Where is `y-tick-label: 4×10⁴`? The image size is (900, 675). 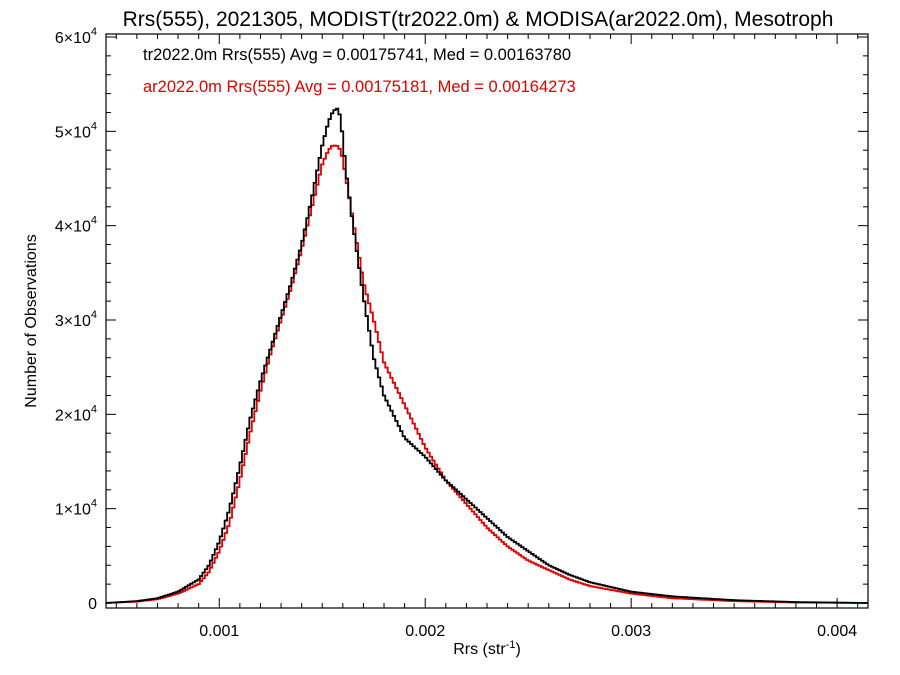
y-tick-label: 4×10⁴ is located at coordinates (76, 225).